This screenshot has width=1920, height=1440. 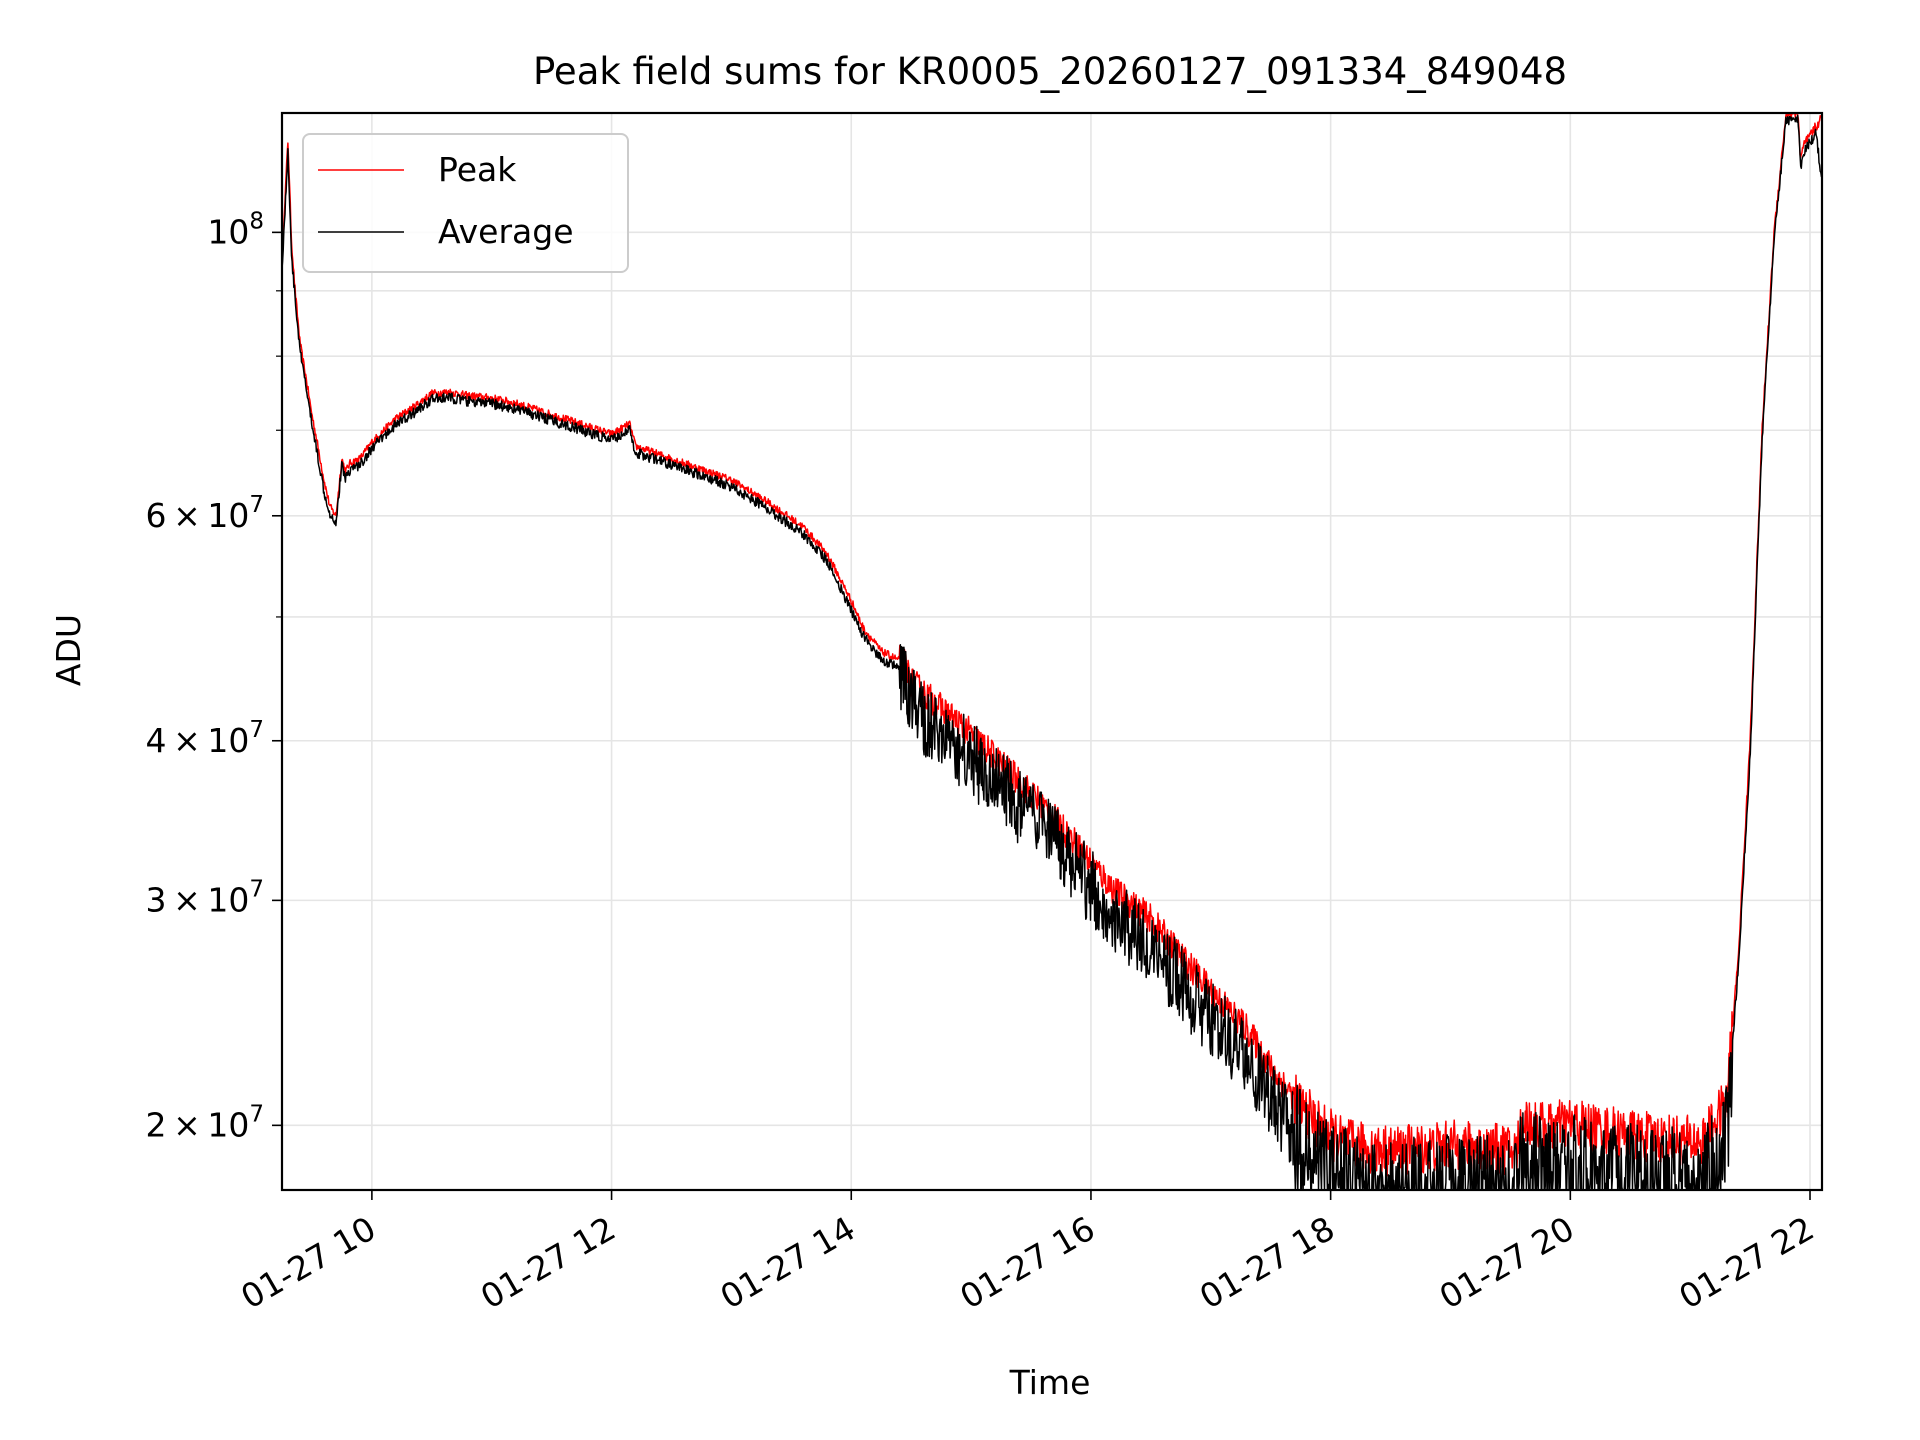 I want to click on legend: Peak Average, so click(x=465, y=203).